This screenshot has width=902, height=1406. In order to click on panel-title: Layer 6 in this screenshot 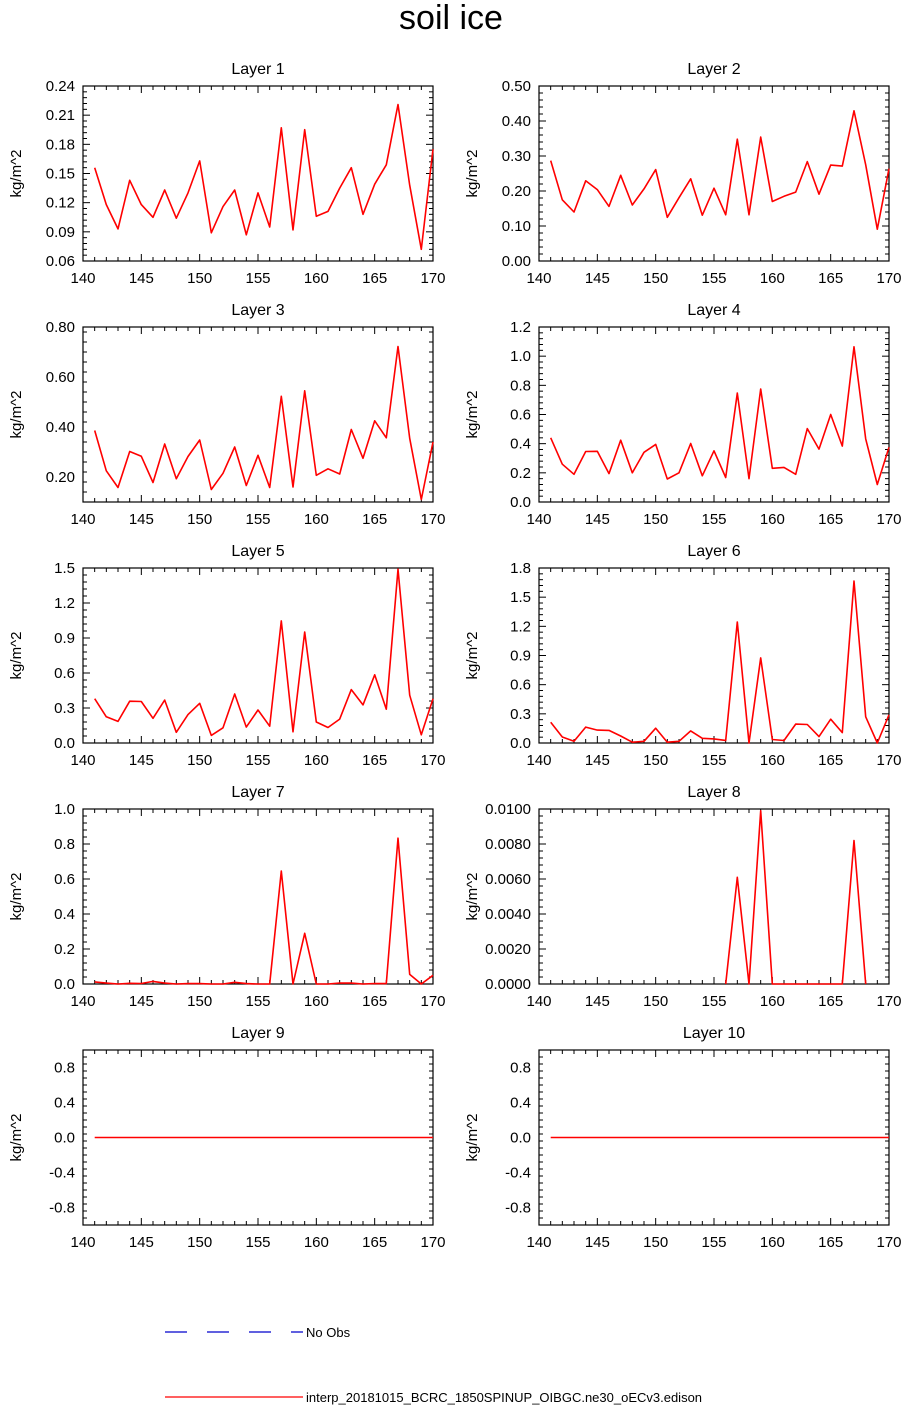, I will do `click(713, 551)`.